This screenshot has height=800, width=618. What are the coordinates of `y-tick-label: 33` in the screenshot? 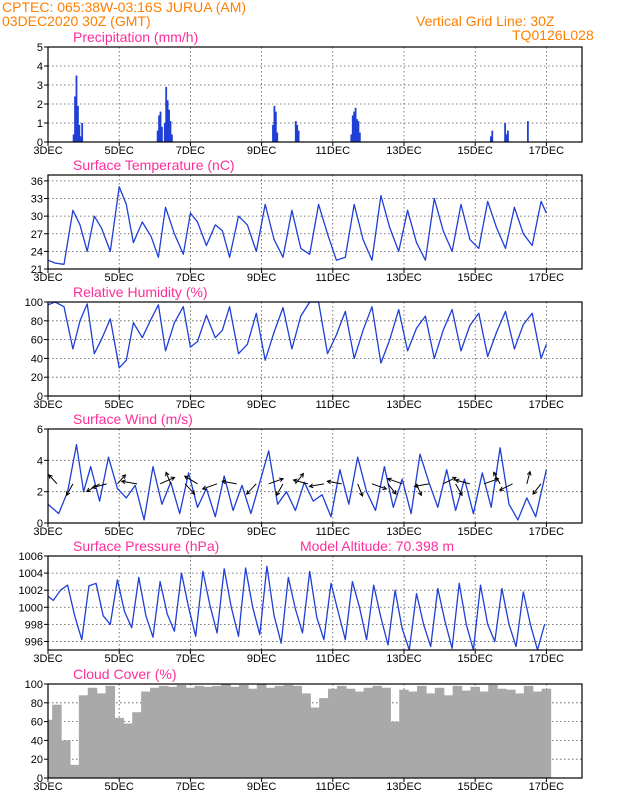 It's located at (37, 200).